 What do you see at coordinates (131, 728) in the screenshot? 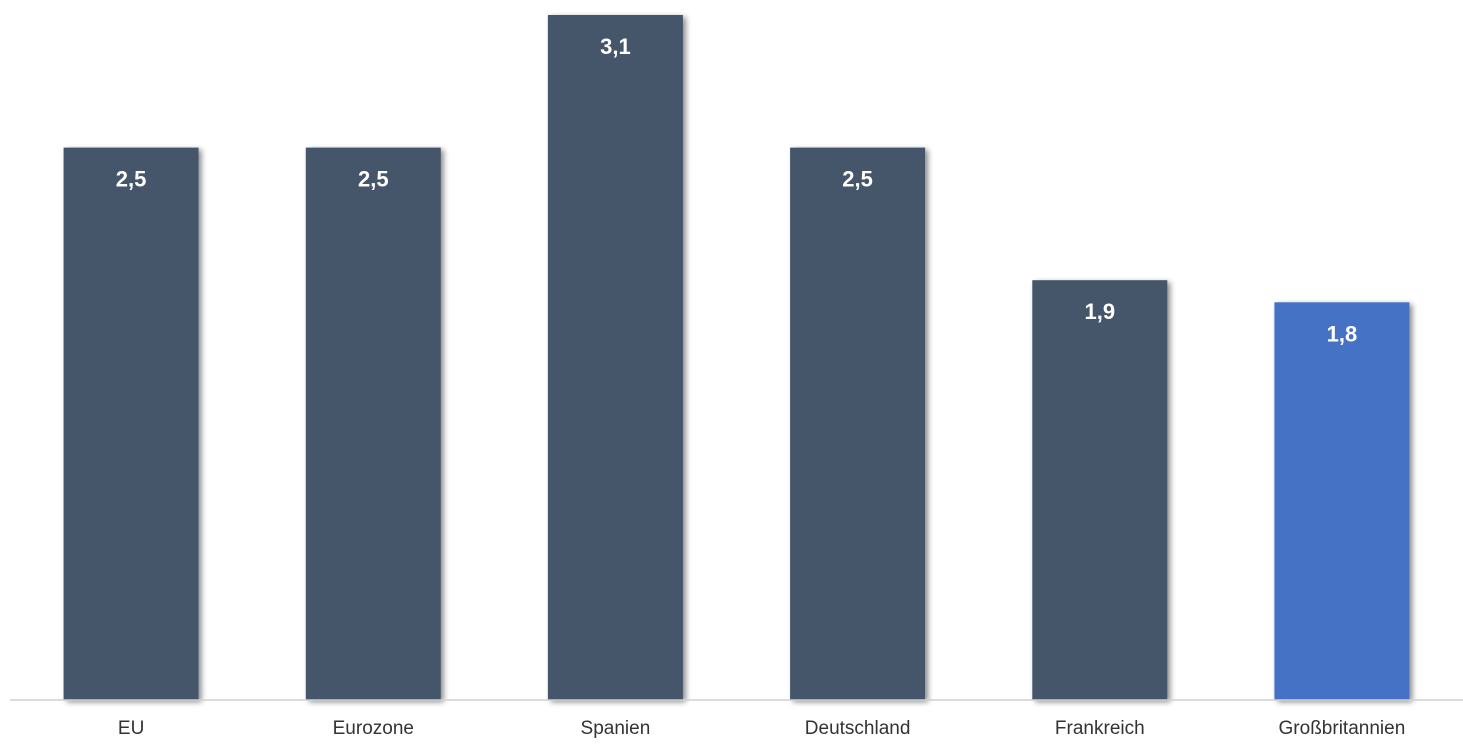
I see `x-tick-label: EU` at bounding box center [131, 728].